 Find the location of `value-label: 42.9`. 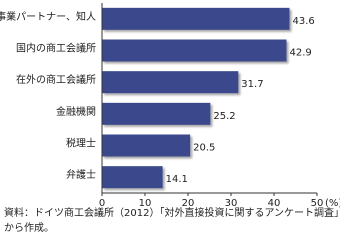

value-label: 42.9 is located at coordinates (300, 53).